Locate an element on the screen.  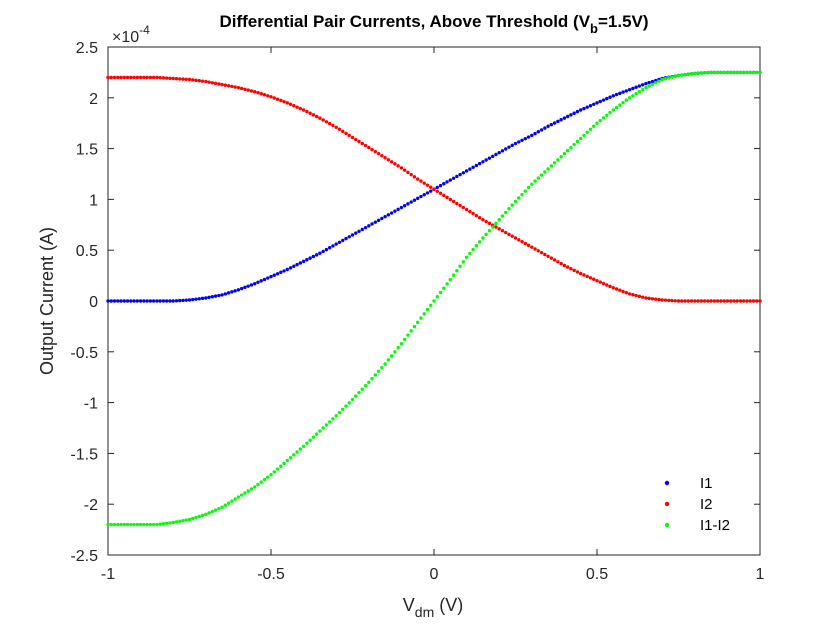
y-tick-label: 0.5 is located at coordinates (87, 251).